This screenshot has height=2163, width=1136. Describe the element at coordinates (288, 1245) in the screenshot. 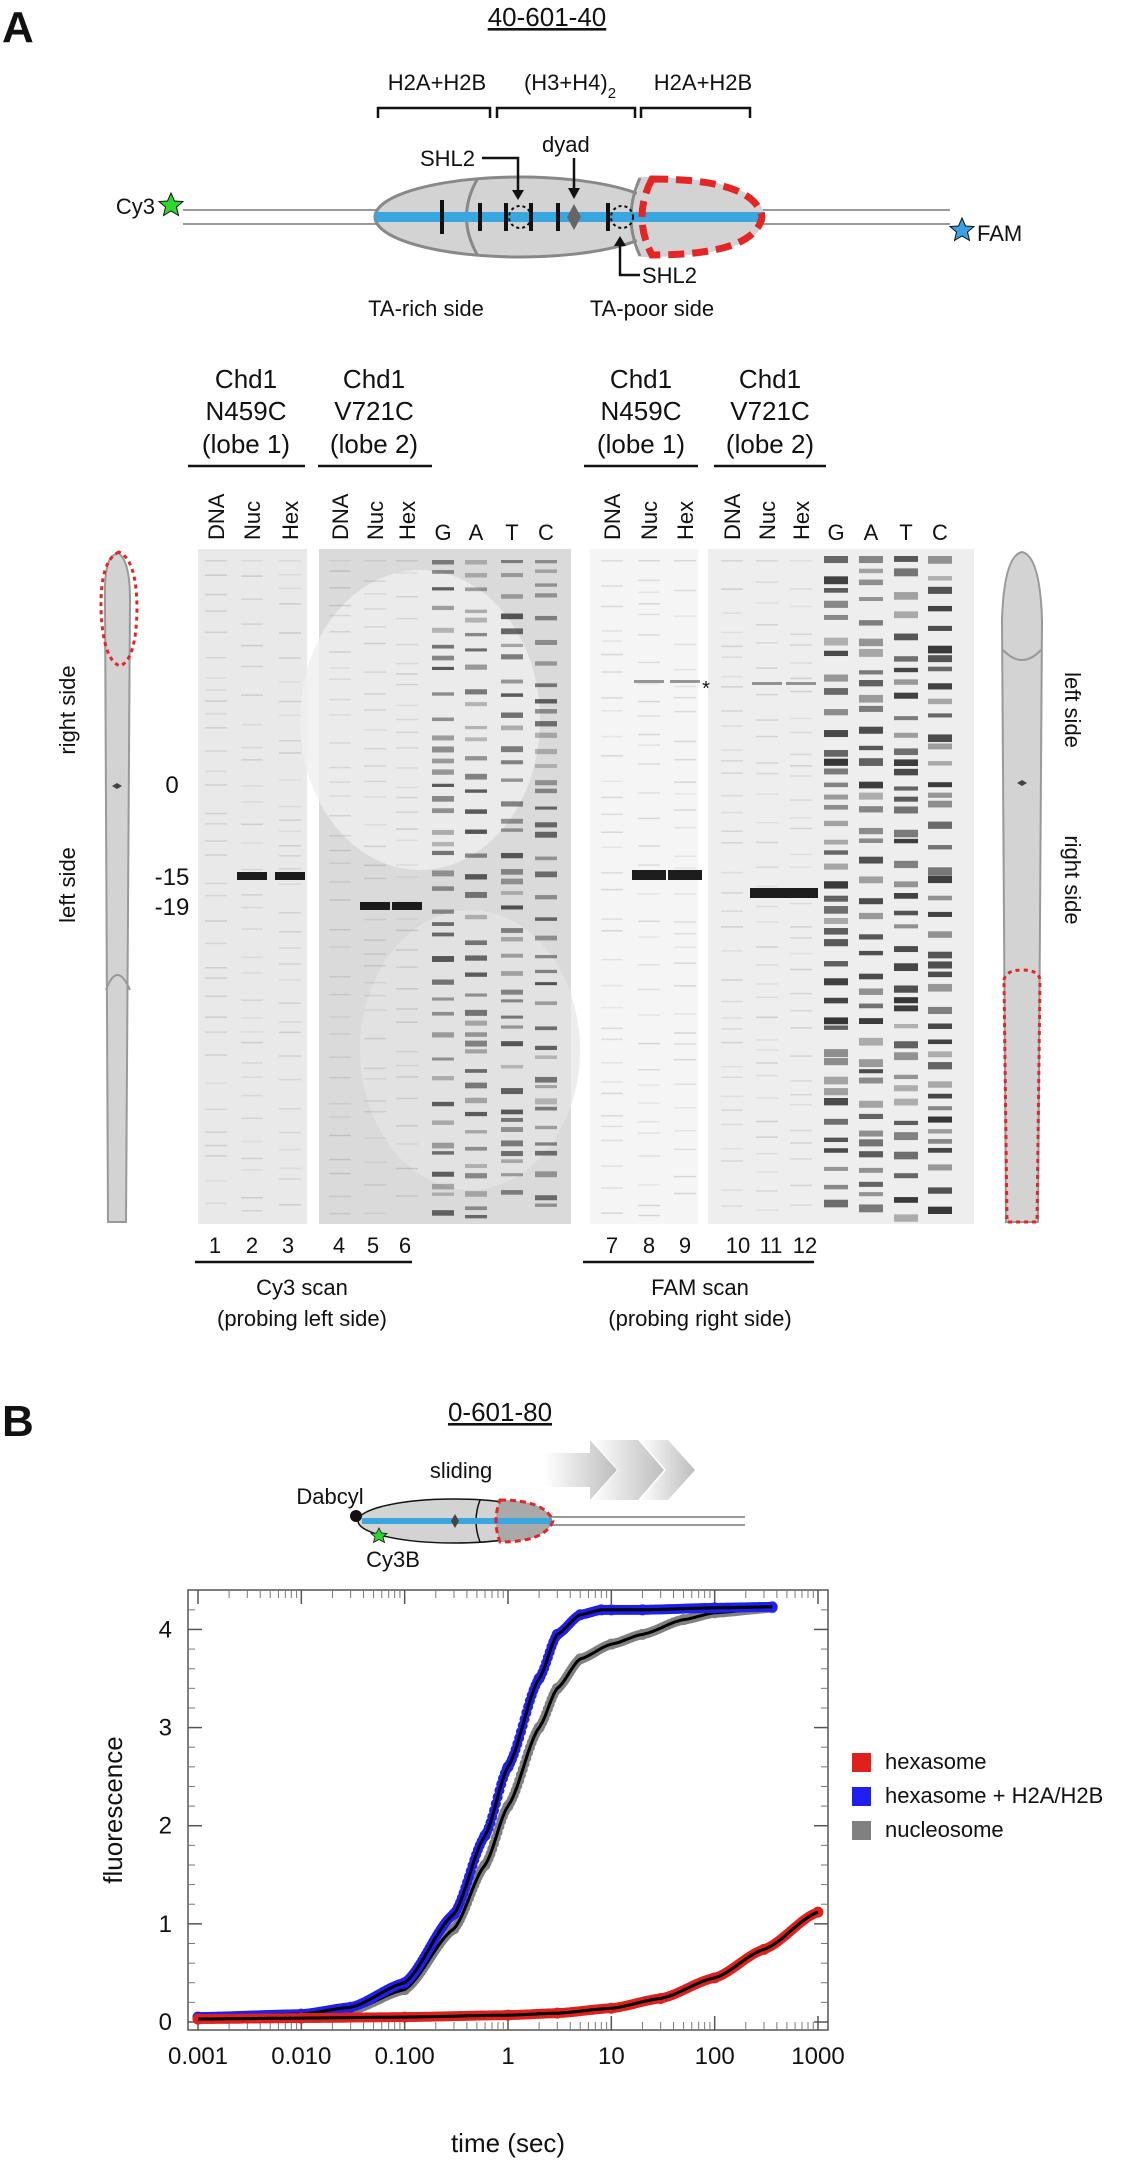

I see `lane-number: 3` at that location.